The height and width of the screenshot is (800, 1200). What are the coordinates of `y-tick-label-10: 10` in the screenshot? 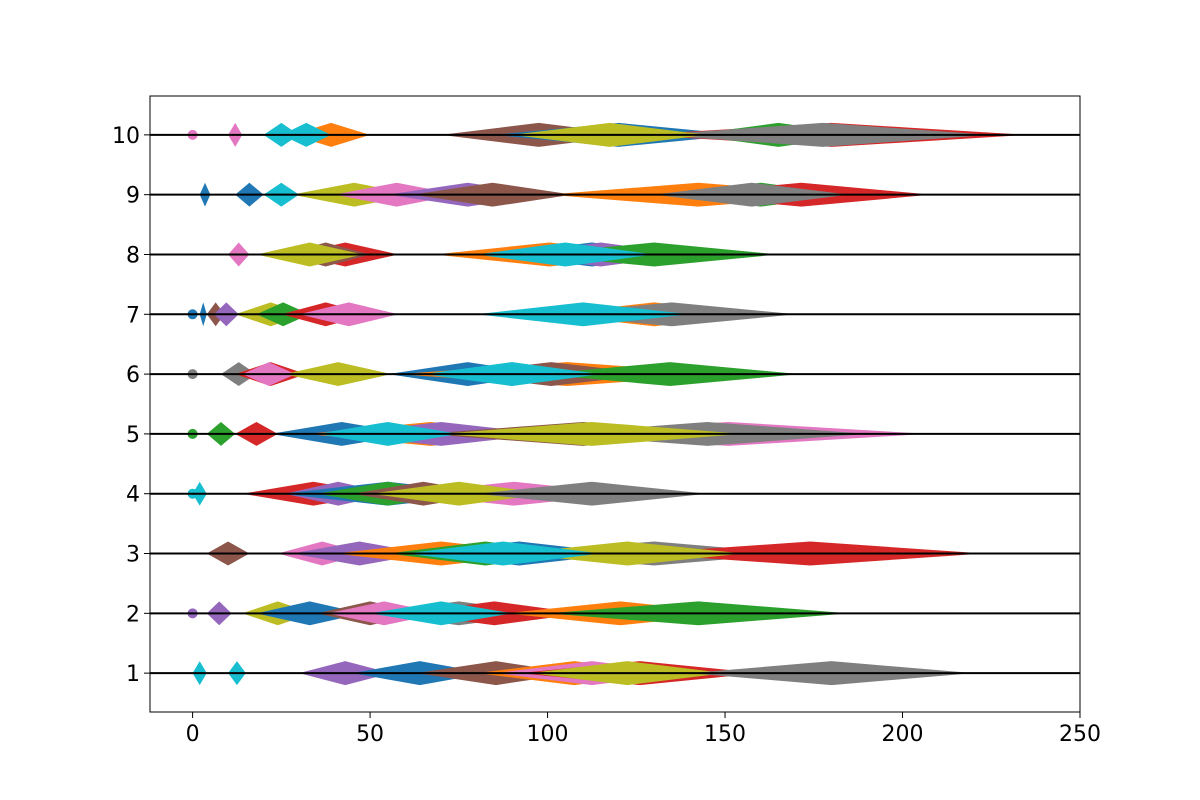 It's located at (126, 136).